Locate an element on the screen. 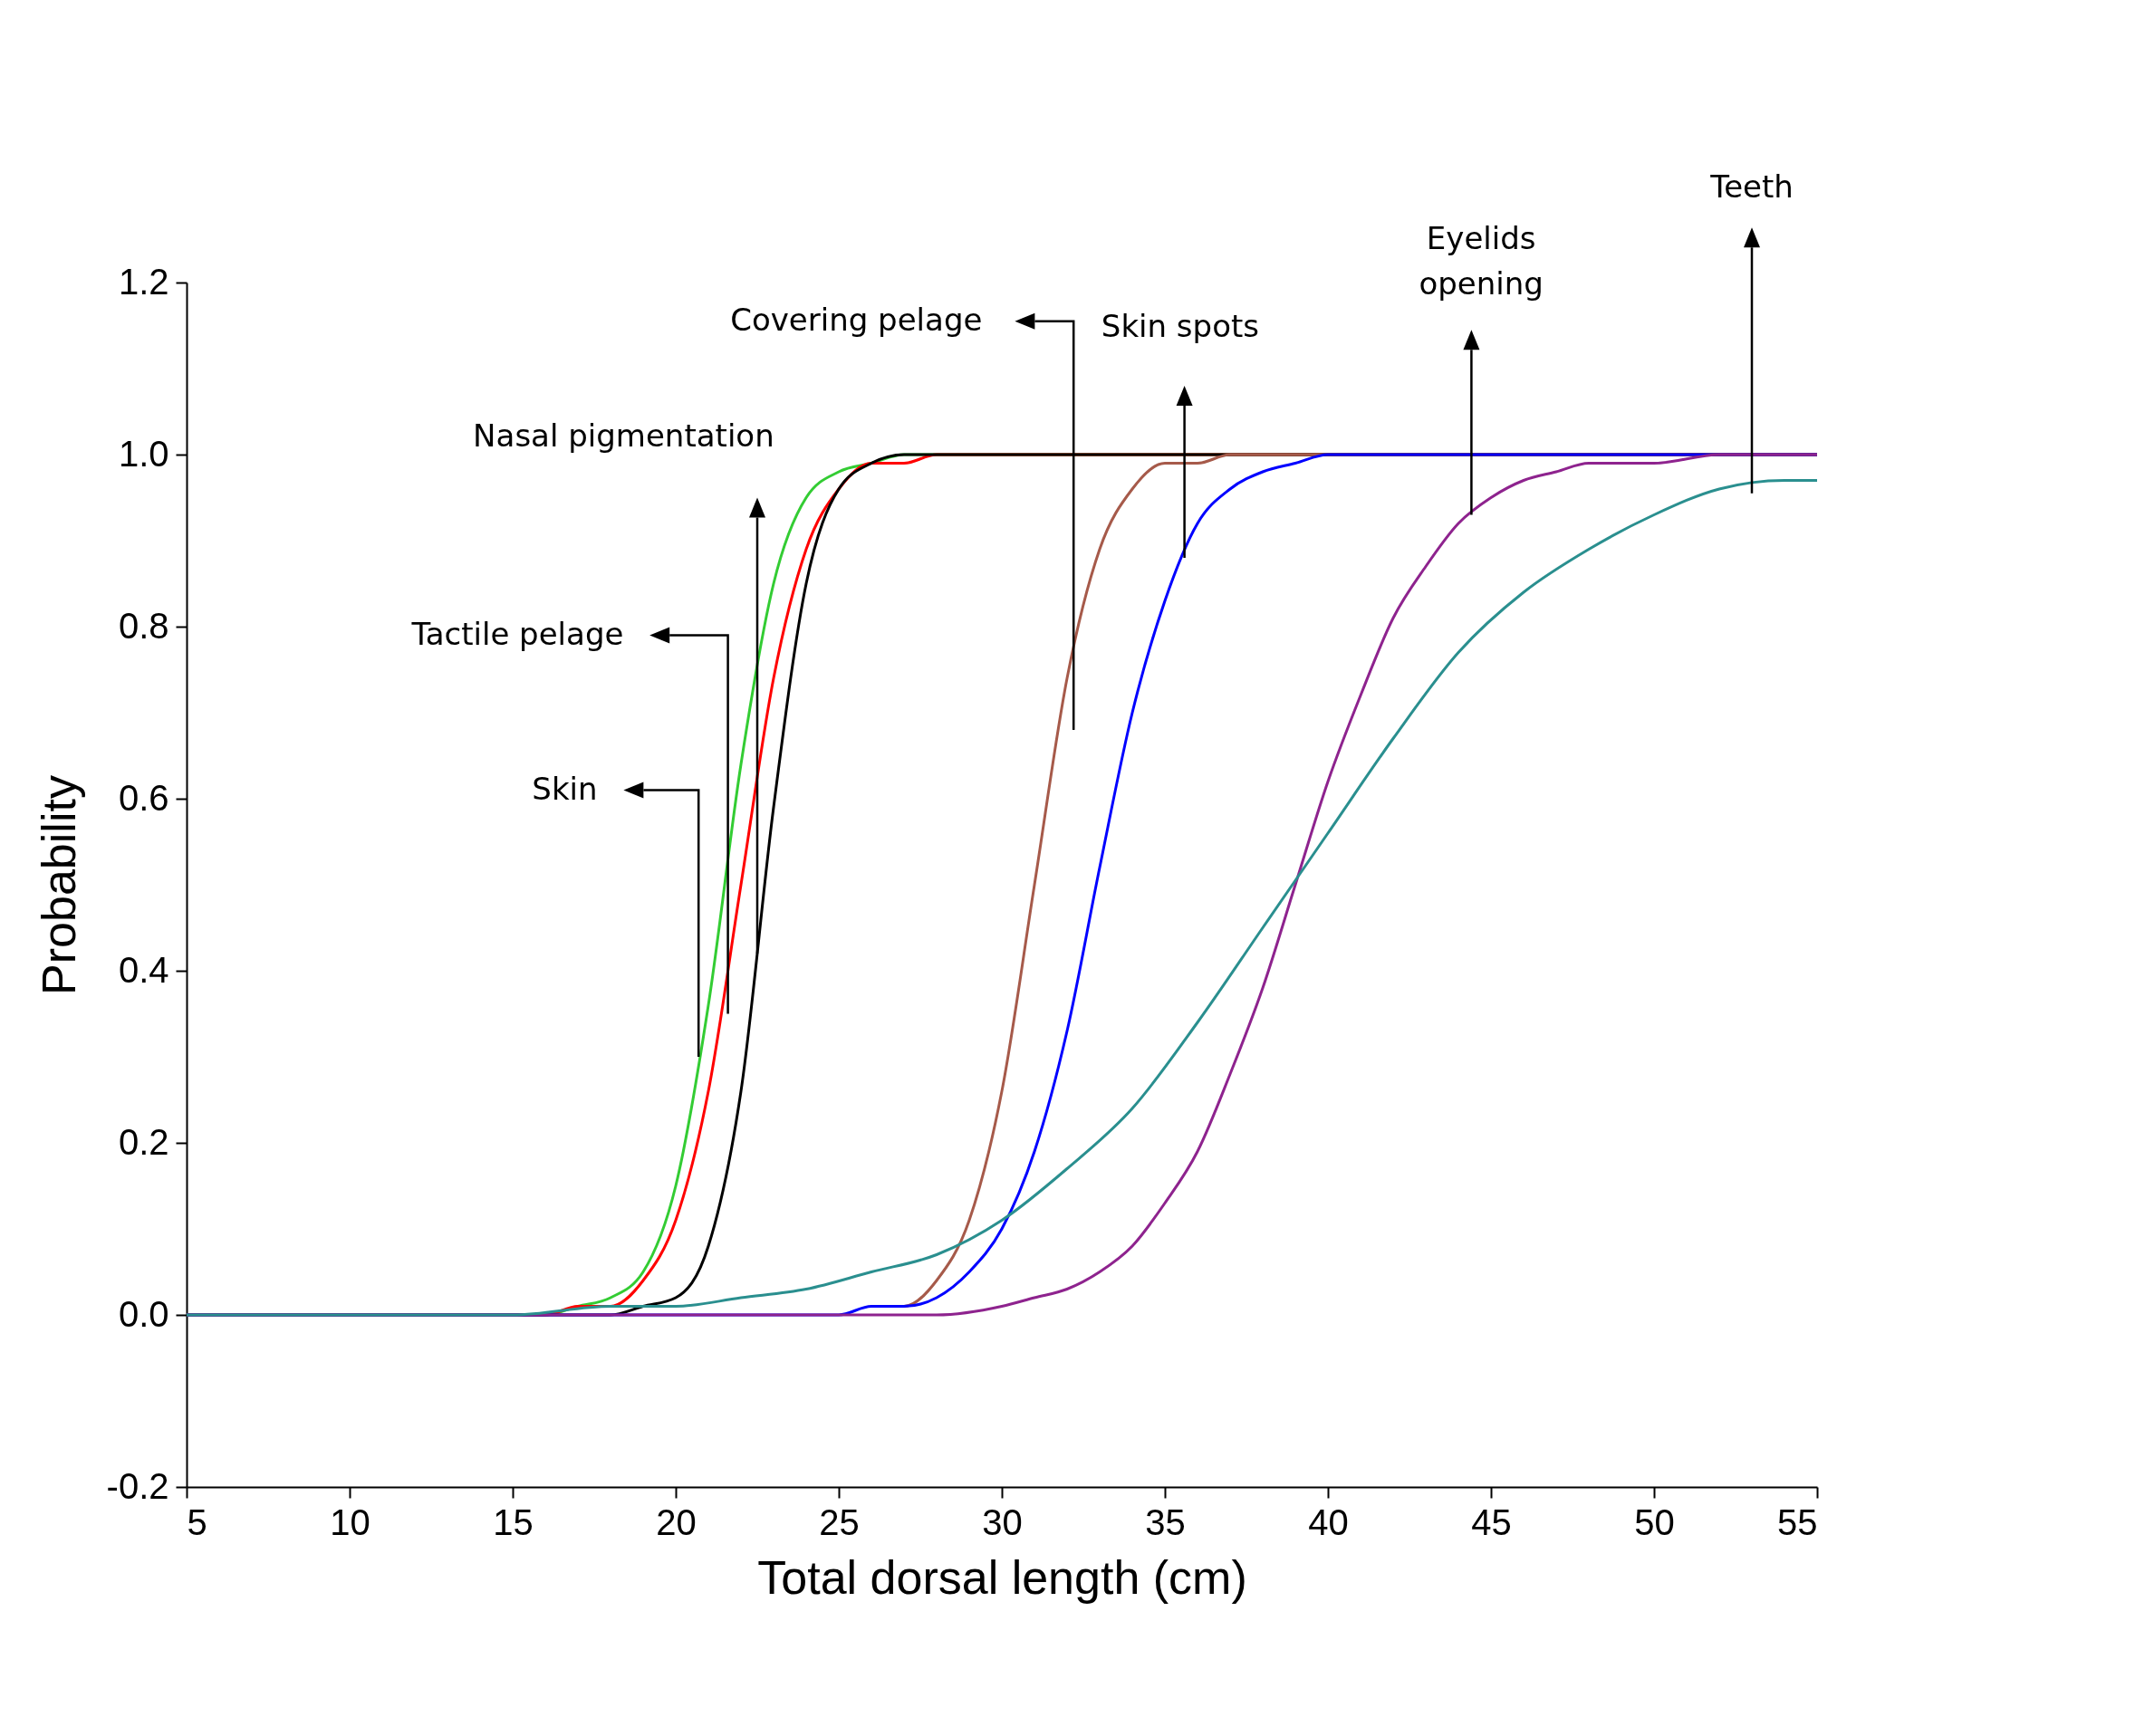 This screenshot has height=1736, width=2145. y-tick-label: 0.4 is located at coordinates (143, 969).